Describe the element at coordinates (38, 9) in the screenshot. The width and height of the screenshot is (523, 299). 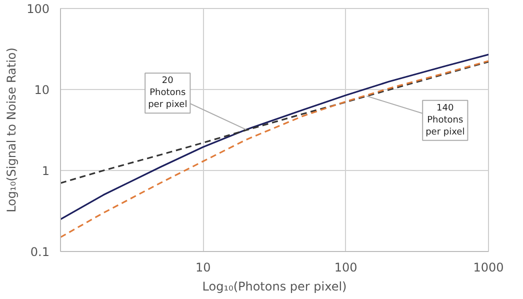
I see `y-tick-label: 100` at that location.